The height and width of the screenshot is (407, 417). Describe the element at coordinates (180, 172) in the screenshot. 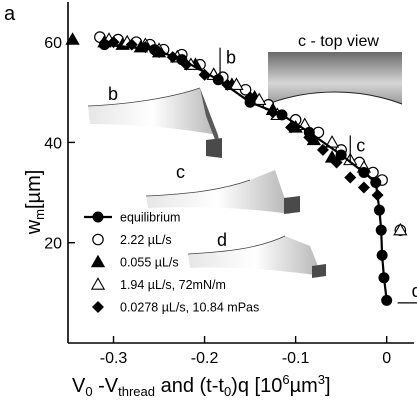

I see `inset-c-label: c` at that location.